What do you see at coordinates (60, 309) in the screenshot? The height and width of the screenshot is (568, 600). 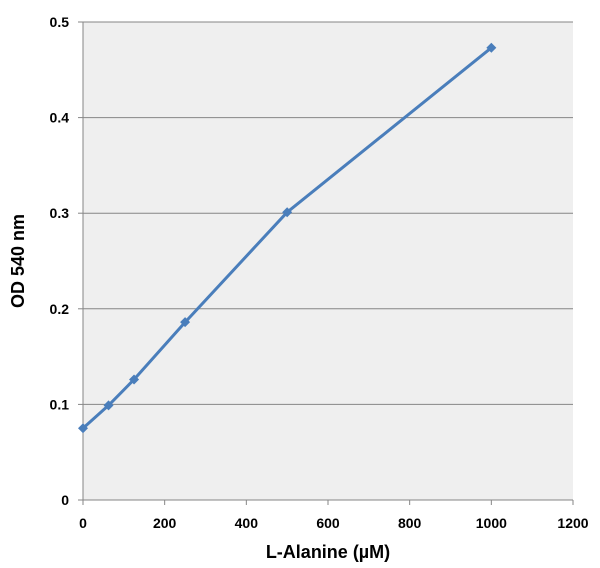 I see `y-tick-label: 0.2` at bounding box center [60, 309].